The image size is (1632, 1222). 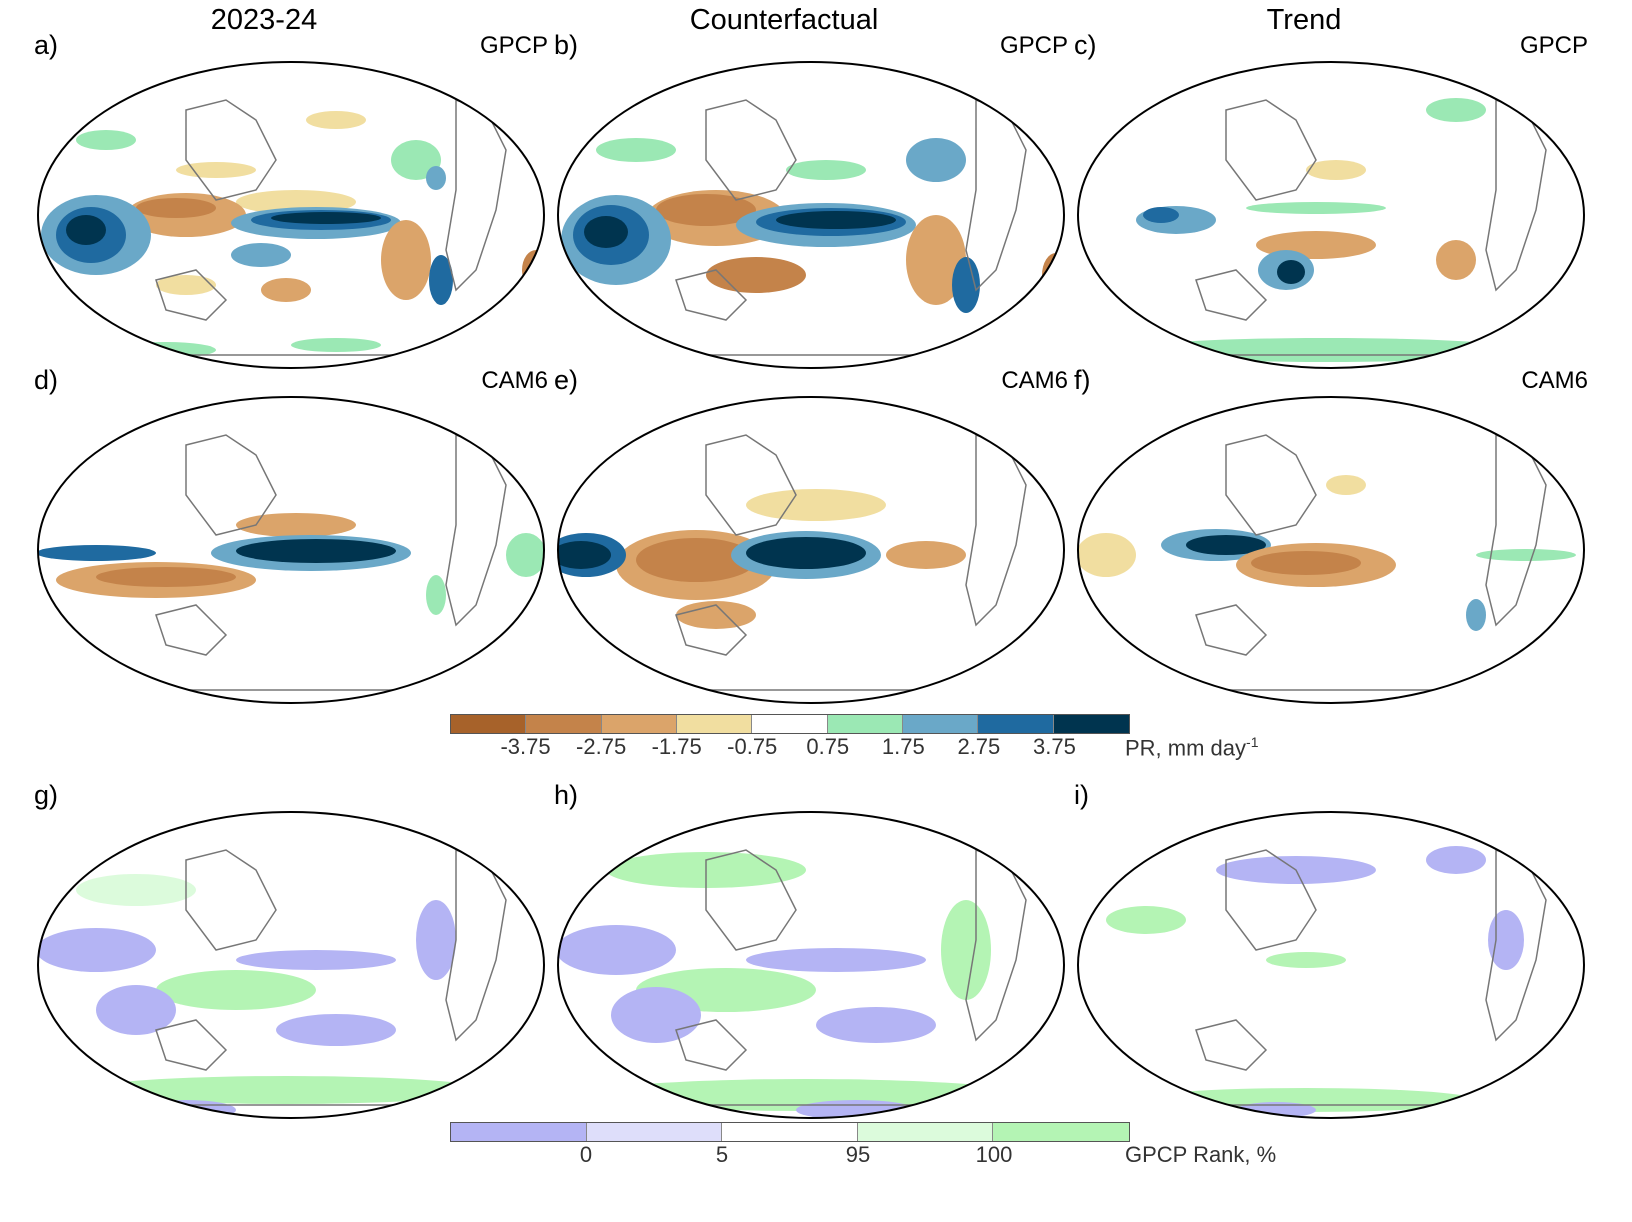 What do you see at coordinates (525, 746) in the screenshot?
I see `colorbar-tick-label: -3.75` at bounding box center [525, 746].